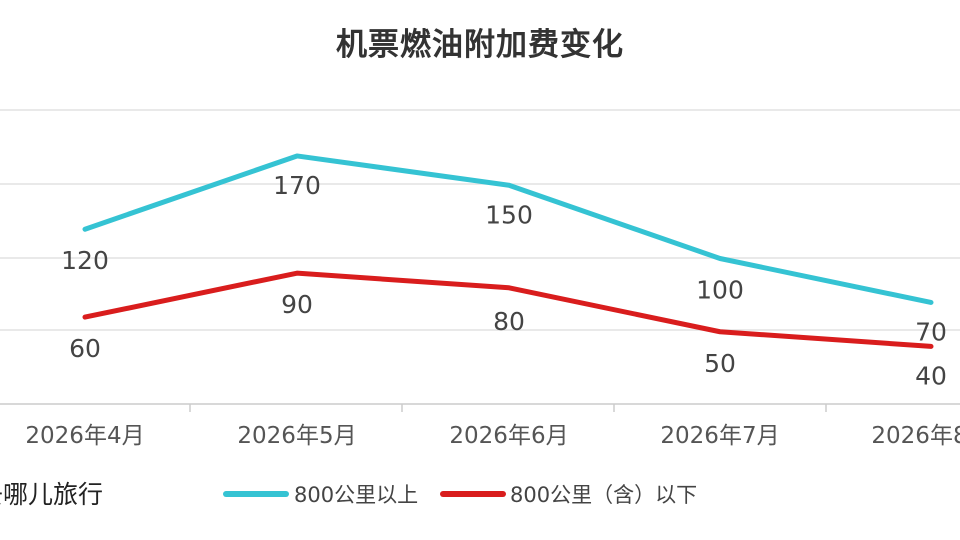 This screenshot has height=540, width=960. I want to click on x-tick-label: 2026年4月, so click(84, 436).